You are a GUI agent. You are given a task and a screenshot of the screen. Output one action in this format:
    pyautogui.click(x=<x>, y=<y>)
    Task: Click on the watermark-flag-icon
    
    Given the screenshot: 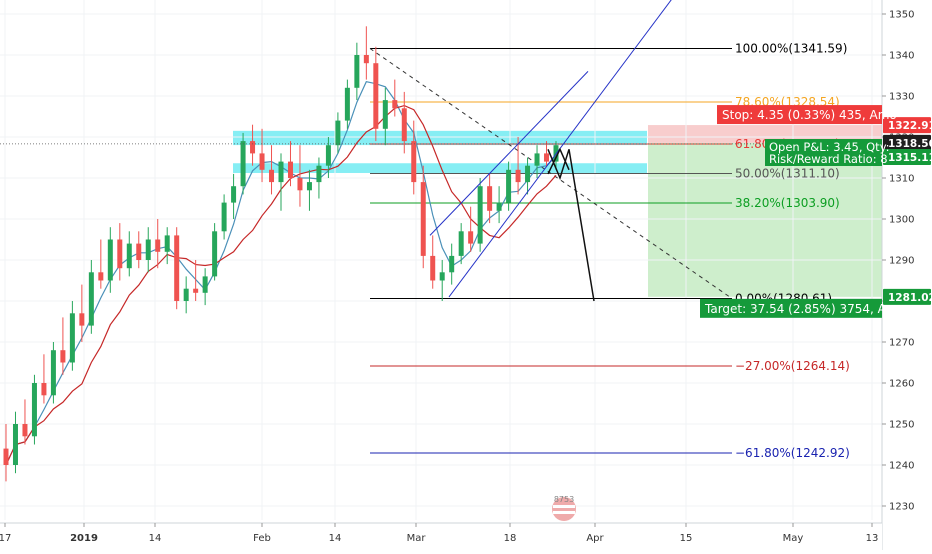 What is the action you would take?
    pyautogui.click(x=564, y=509)
    